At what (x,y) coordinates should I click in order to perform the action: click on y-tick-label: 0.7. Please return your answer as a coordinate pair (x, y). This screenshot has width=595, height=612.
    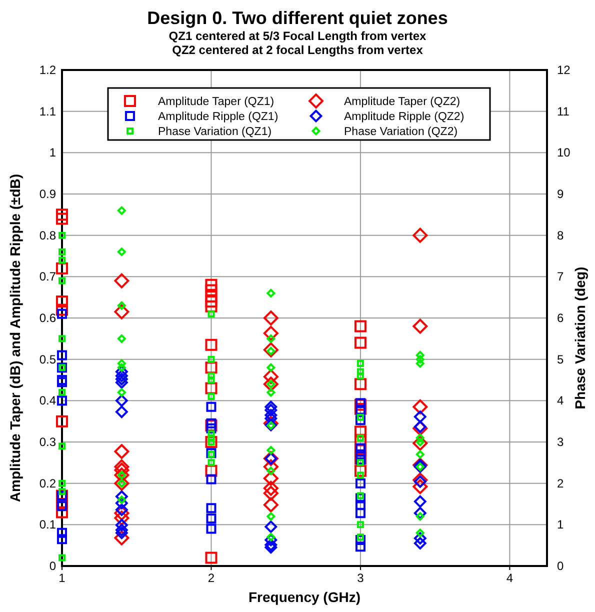
    Looking at the image, I should click on (47, 277).